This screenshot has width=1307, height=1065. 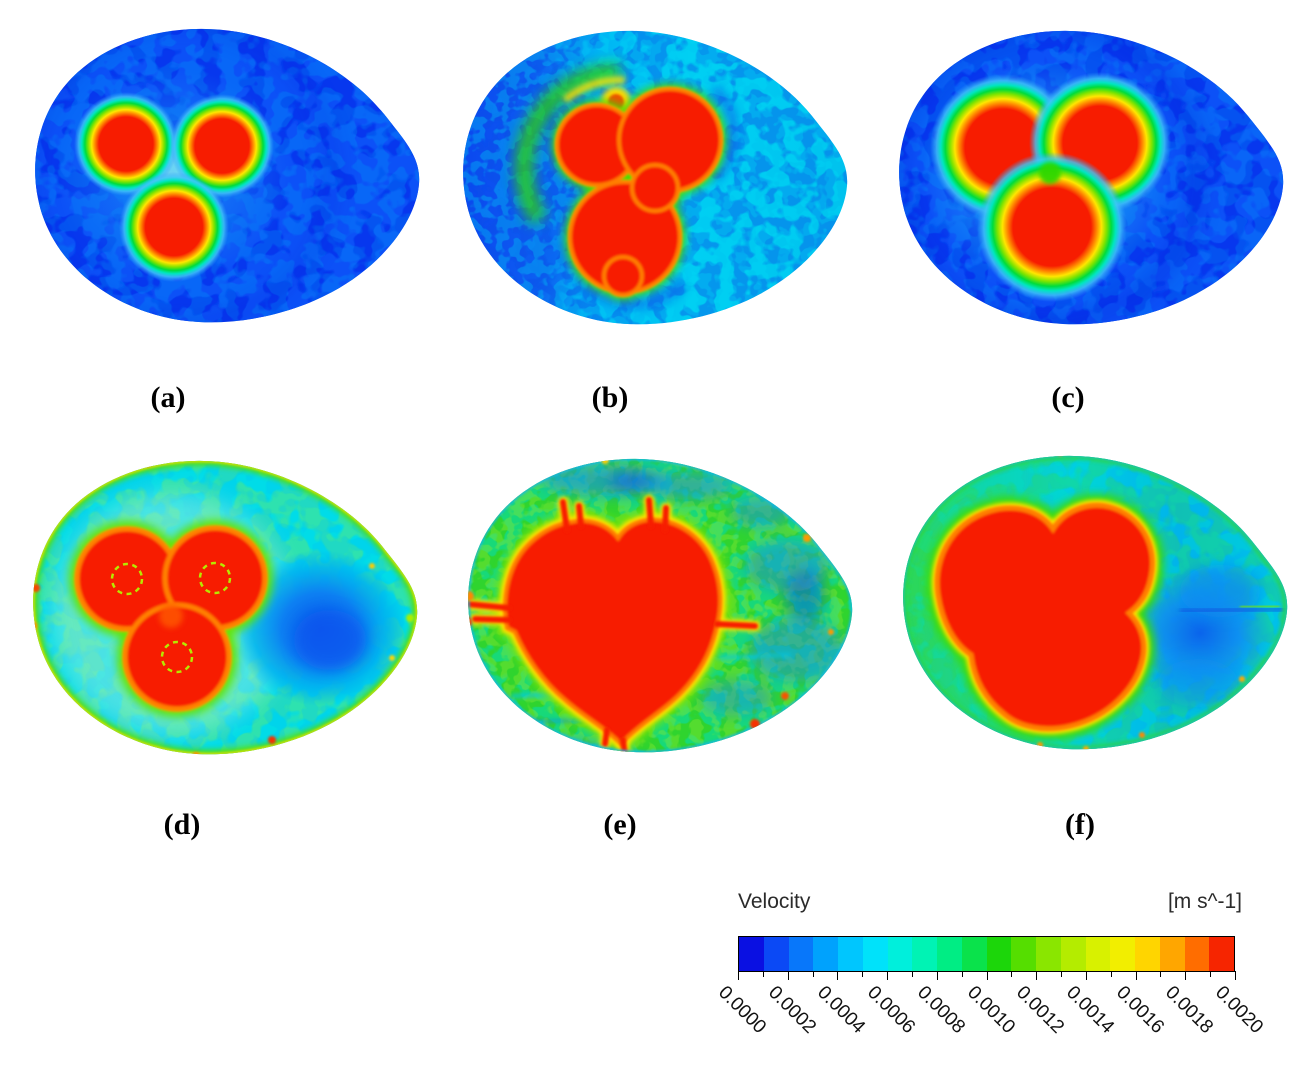 What do you see at coordinates (639, 192) in the screenshot?
I see `hot-blobs-b` at bounding box center [639, 192].